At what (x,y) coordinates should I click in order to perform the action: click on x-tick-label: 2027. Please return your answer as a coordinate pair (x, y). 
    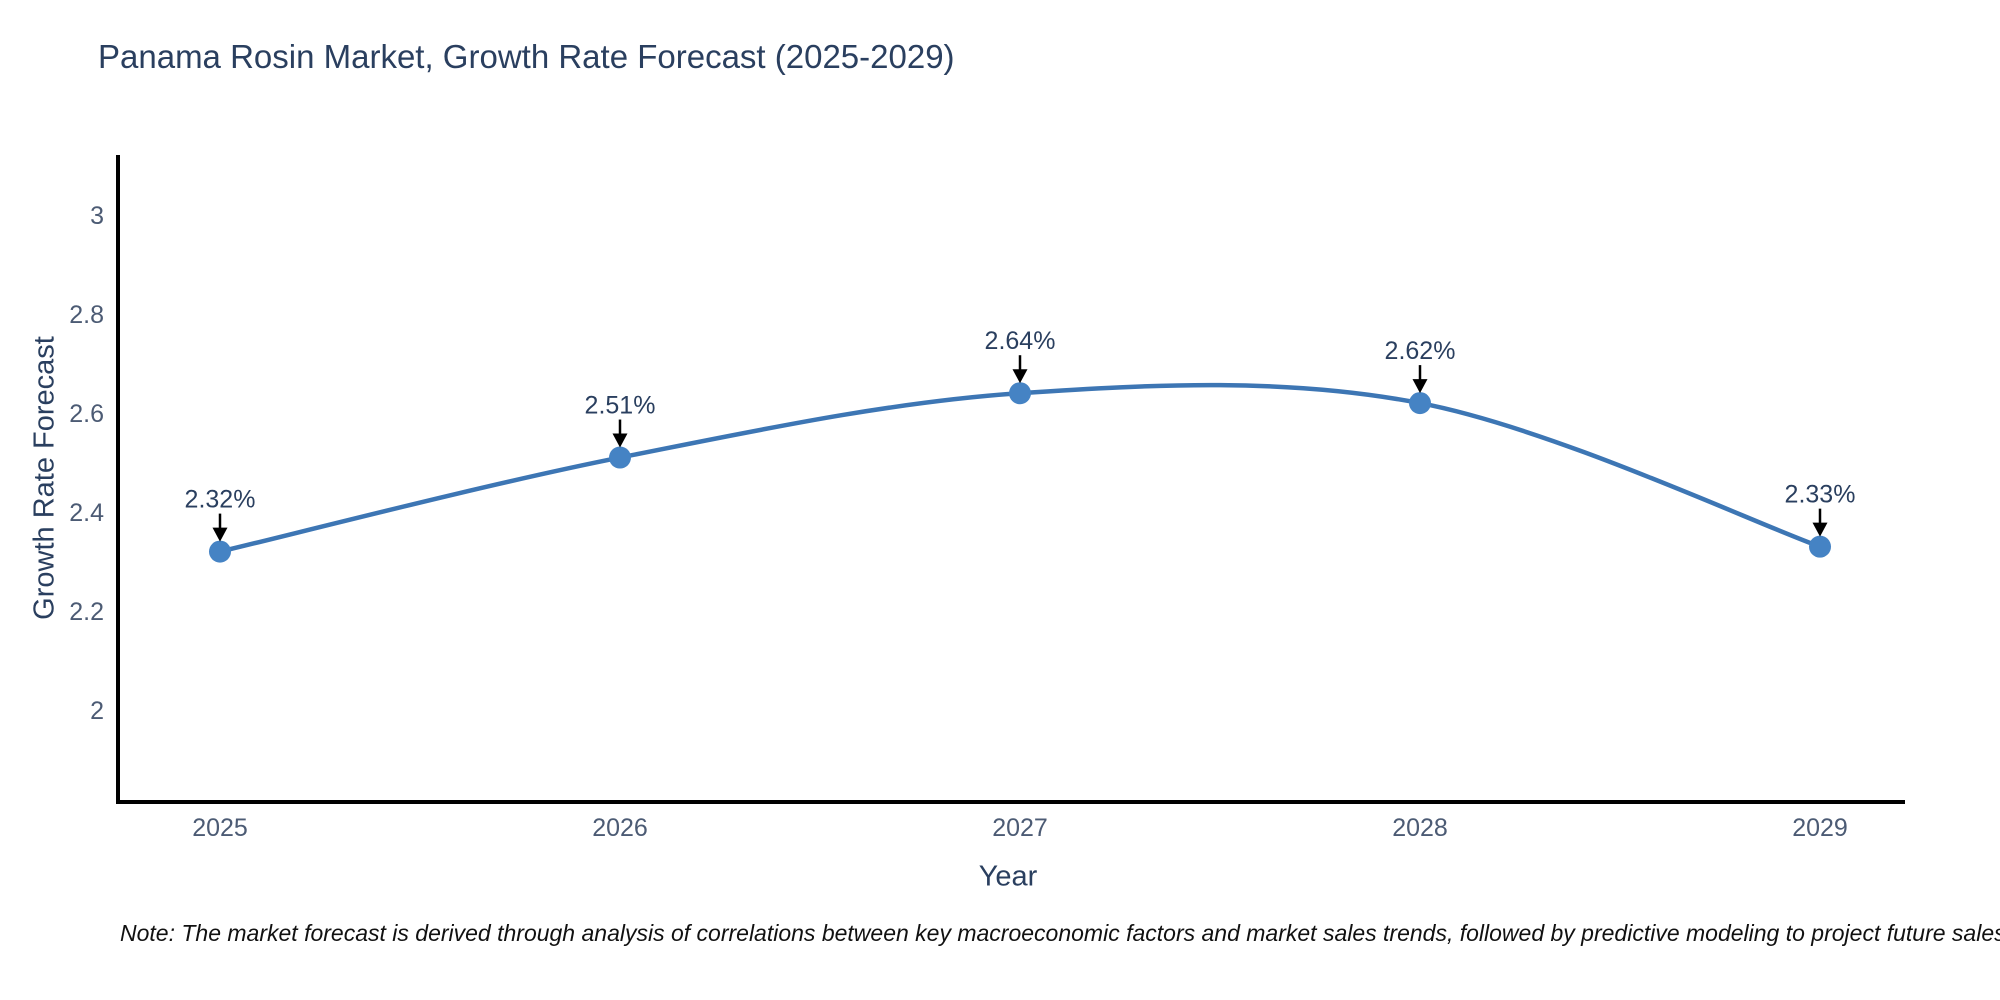
    Looking at the image, I should click on (1020, 828).